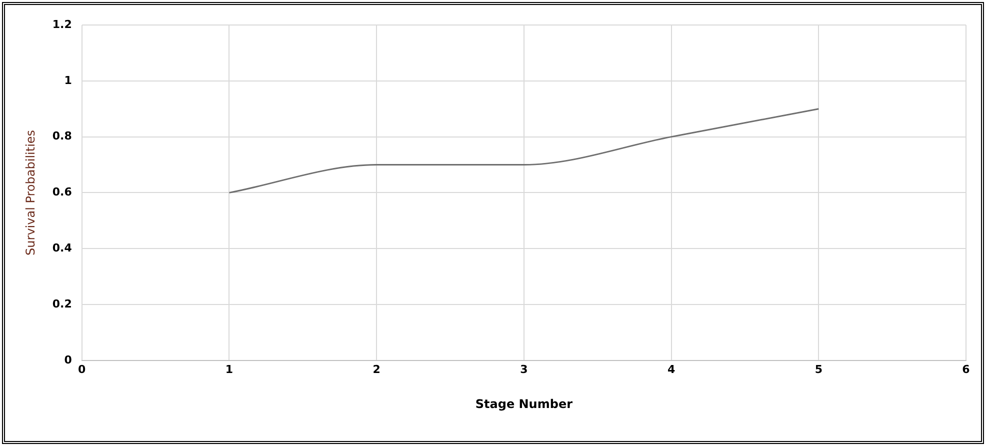  What do you see at coordinates (524, 369) in the screenshot?
I see `x-tick-label: 3` at bounding box center [524, 369].